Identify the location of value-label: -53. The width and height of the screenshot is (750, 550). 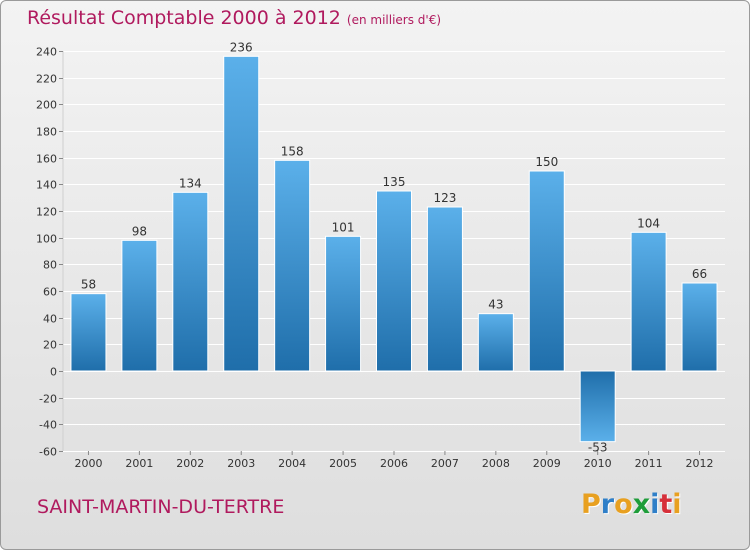
(598, 448).